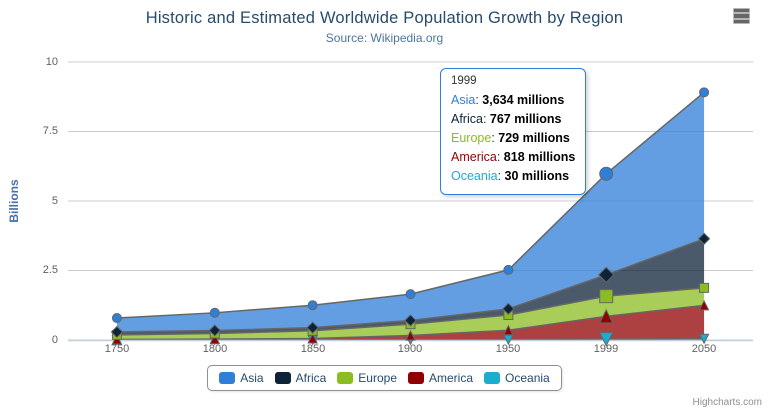  I want to click on legend-swatch-asia, so click(227, 378).